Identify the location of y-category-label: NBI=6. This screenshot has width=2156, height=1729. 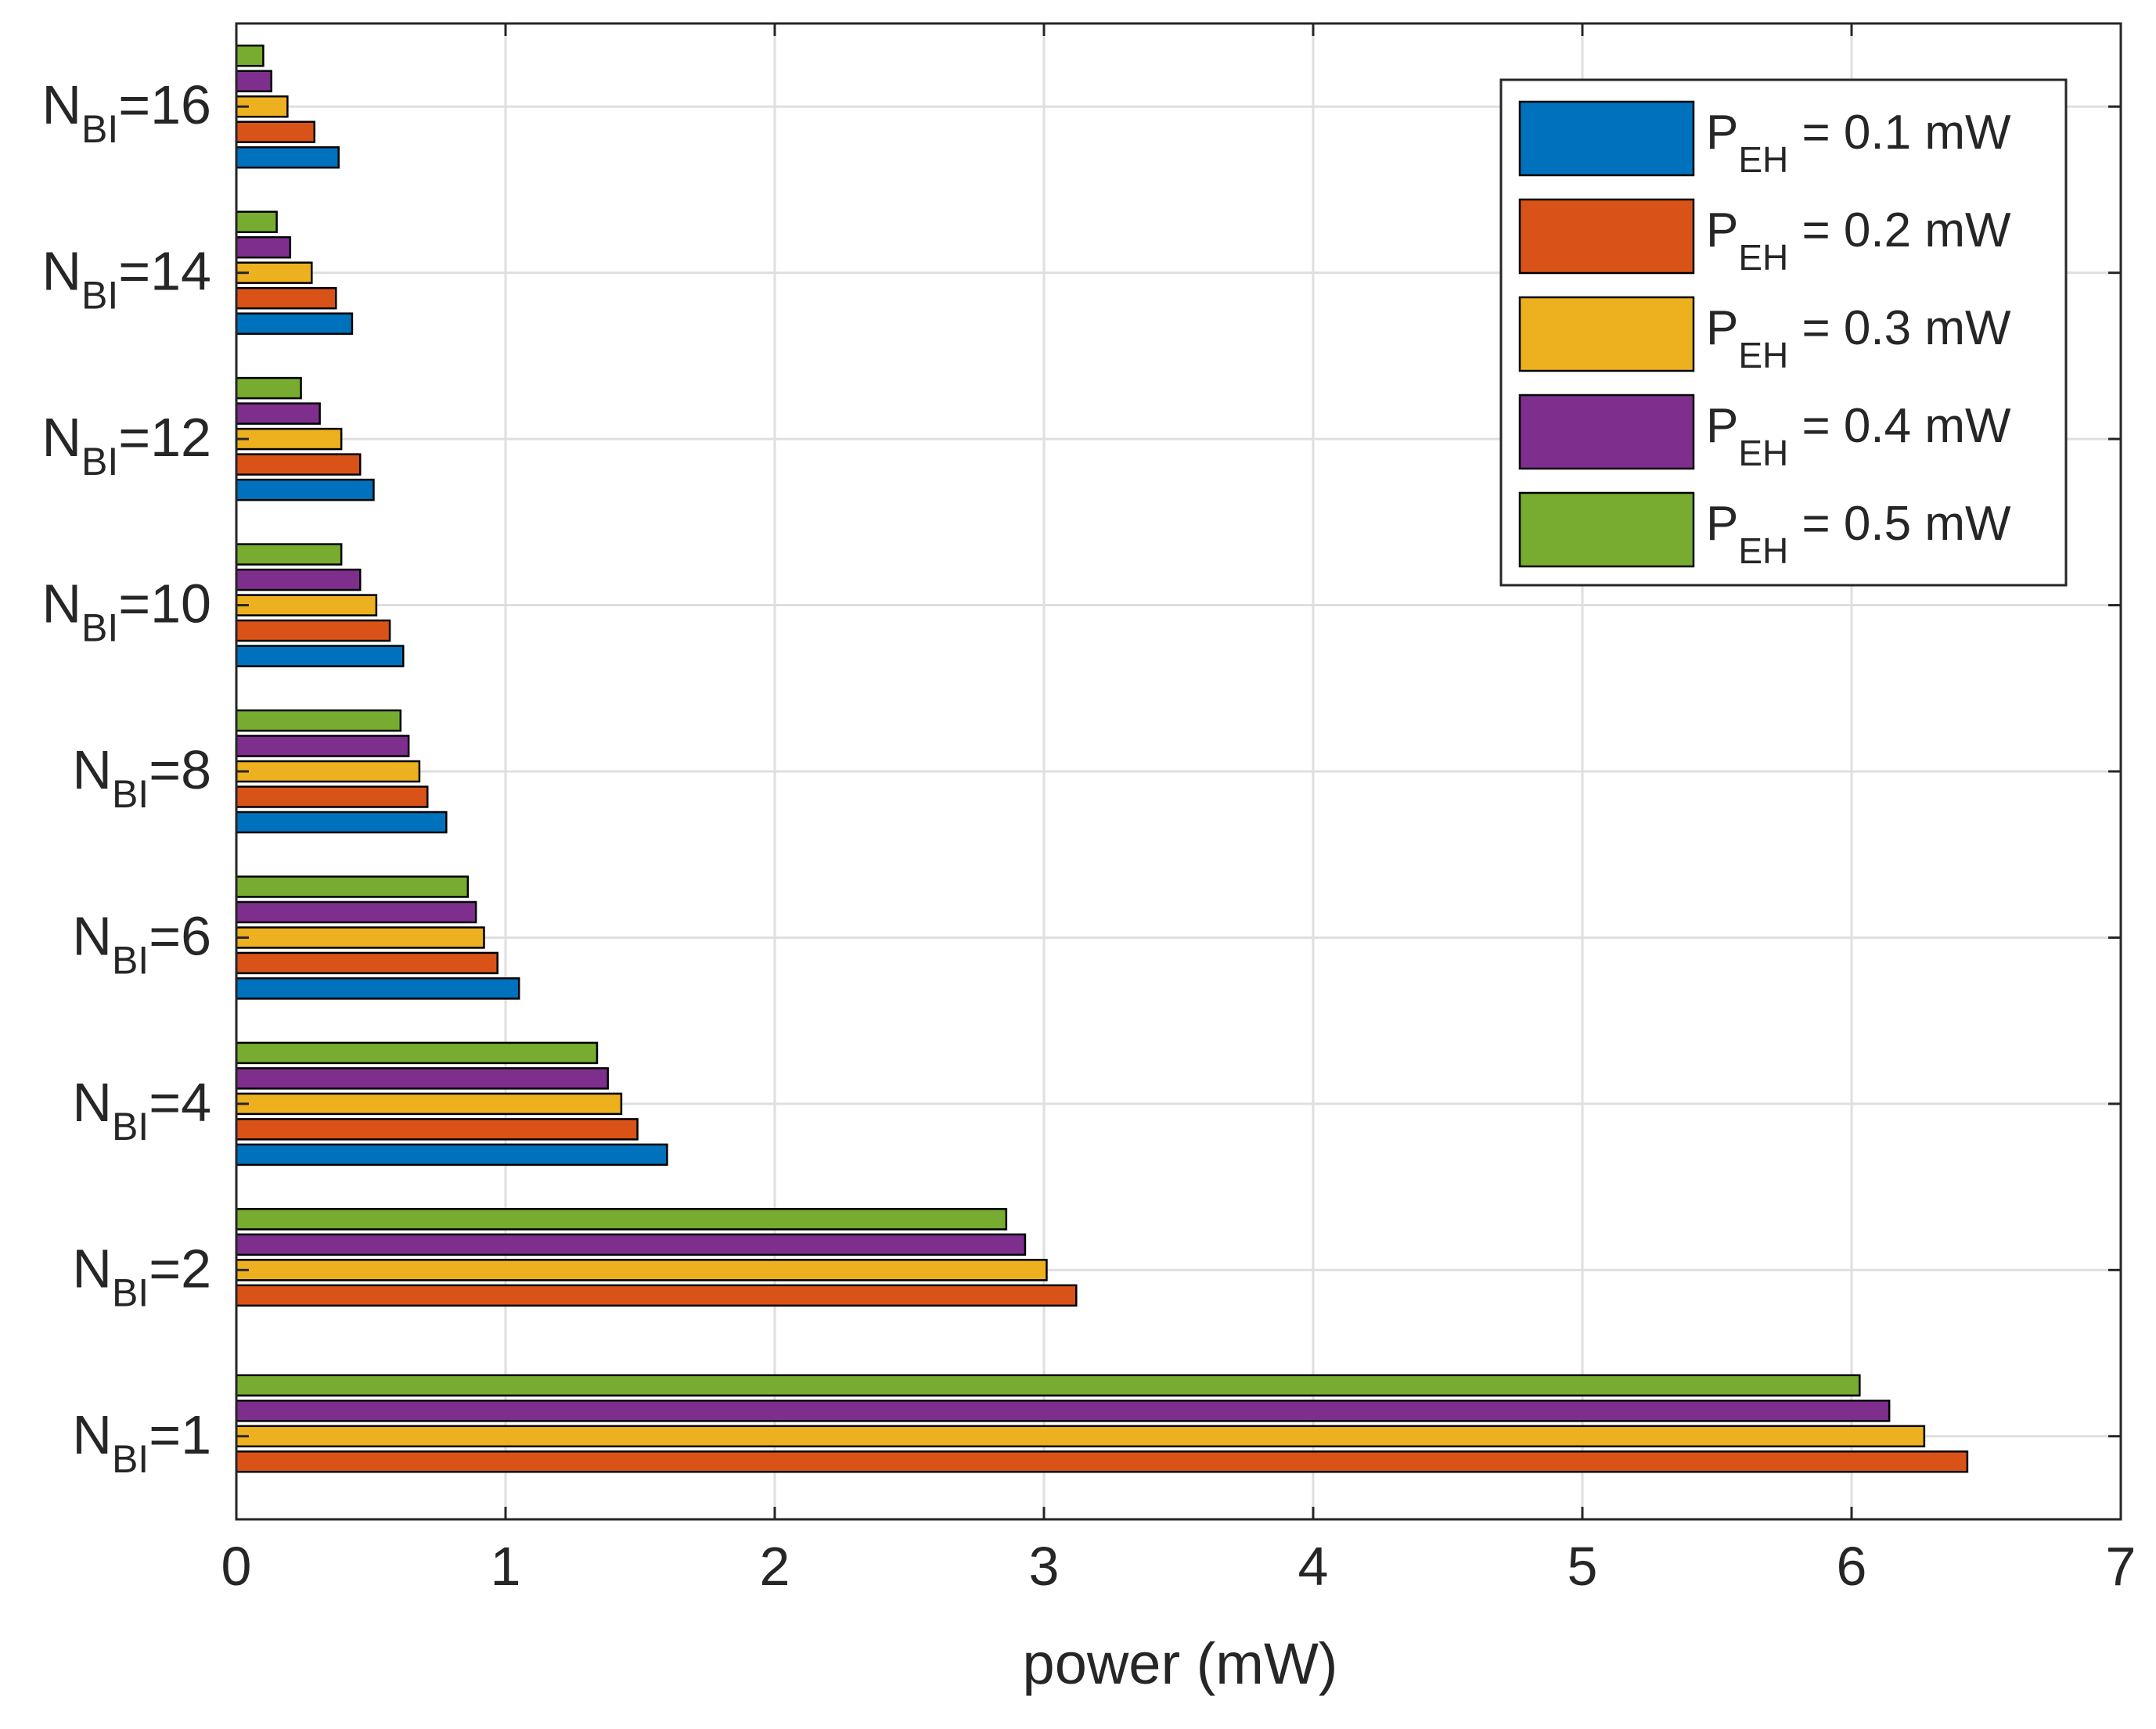
(141, 944).